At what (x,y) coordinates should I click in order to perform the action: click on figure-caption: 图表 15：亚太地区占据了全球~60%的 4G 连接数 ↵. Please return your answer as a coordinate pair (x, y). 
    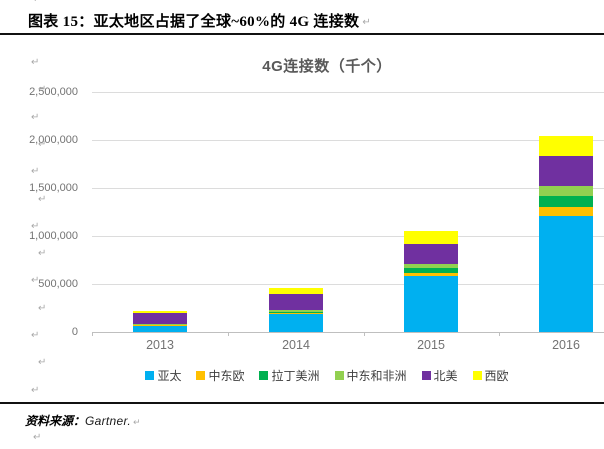
    Looking at the image, I should click on (199, 20).